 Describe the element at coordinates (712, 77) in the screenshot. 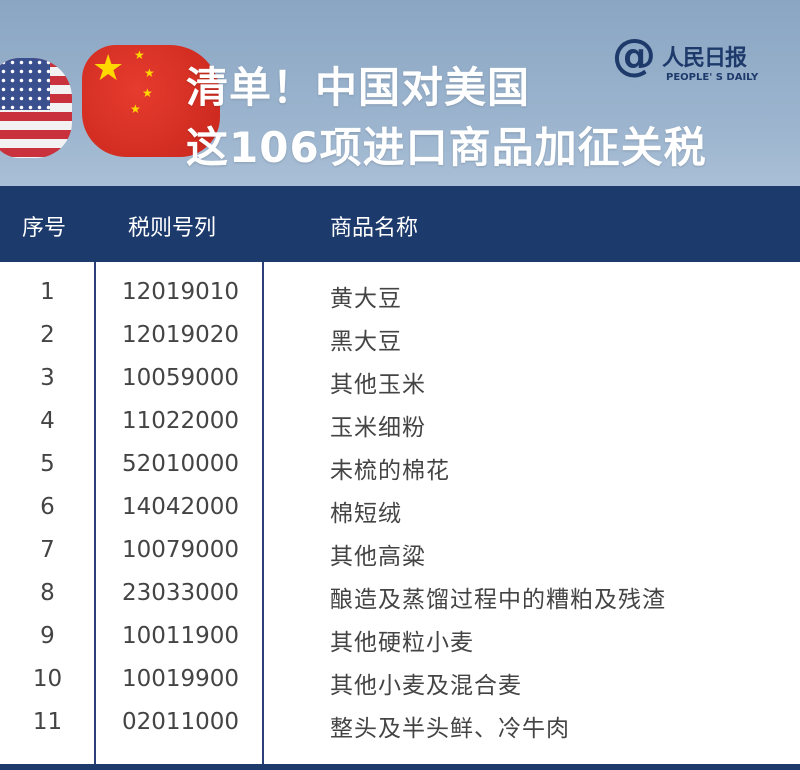

I see `logo-name-en: PEOPLE' S DAILY` at that location.